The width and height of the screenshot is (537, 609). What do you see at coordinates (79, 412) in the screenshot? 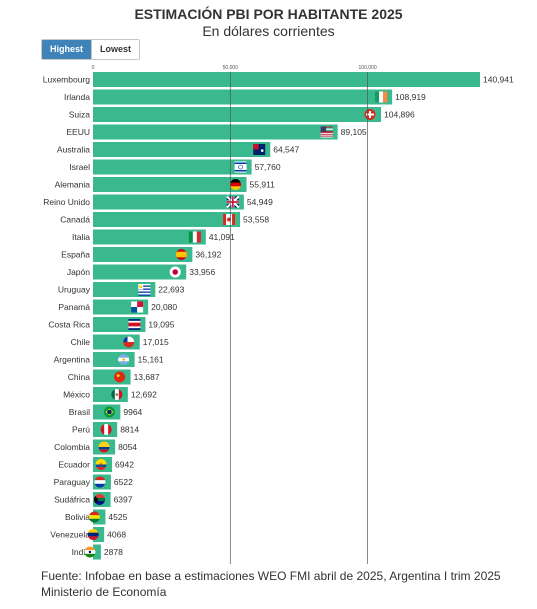
I see `category-label: Brasil` at bounding box center [79, 412].